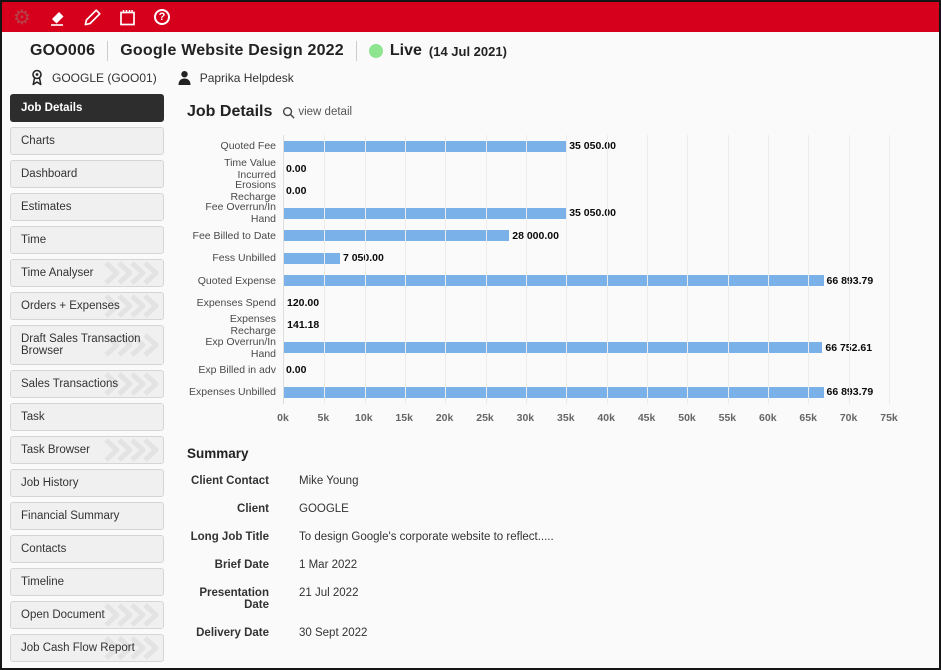 The width and height of the screenshot is (941, 670). What do you see at coordinates (606, 417) in the screenshot?
I see `x-tick-label: 40k` at bounding box center [606, 417].